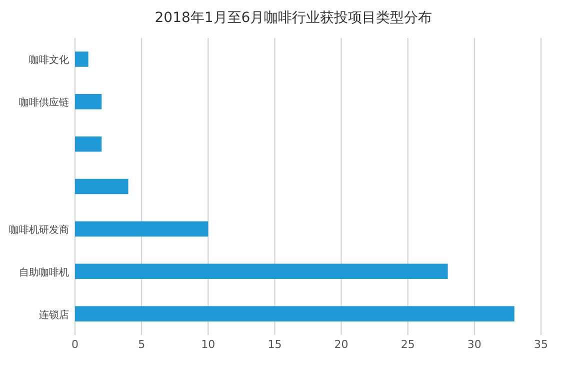  Describe the element at coordinates (541, 344) in the screenshot. I see `x-tick-label: 35` at that location.